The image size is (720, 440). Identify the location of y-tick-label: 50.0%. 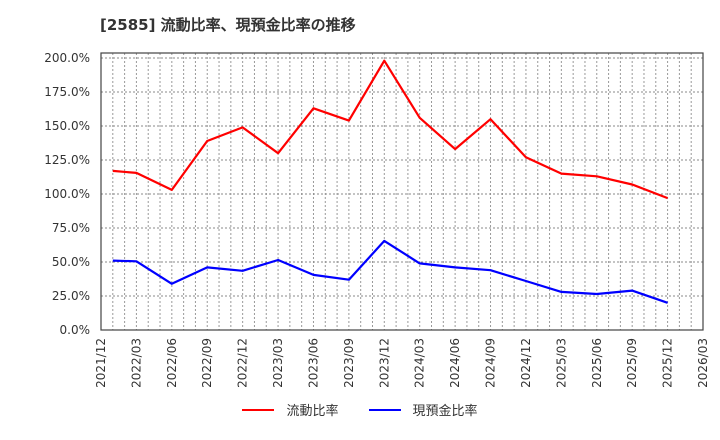
(71, 262).